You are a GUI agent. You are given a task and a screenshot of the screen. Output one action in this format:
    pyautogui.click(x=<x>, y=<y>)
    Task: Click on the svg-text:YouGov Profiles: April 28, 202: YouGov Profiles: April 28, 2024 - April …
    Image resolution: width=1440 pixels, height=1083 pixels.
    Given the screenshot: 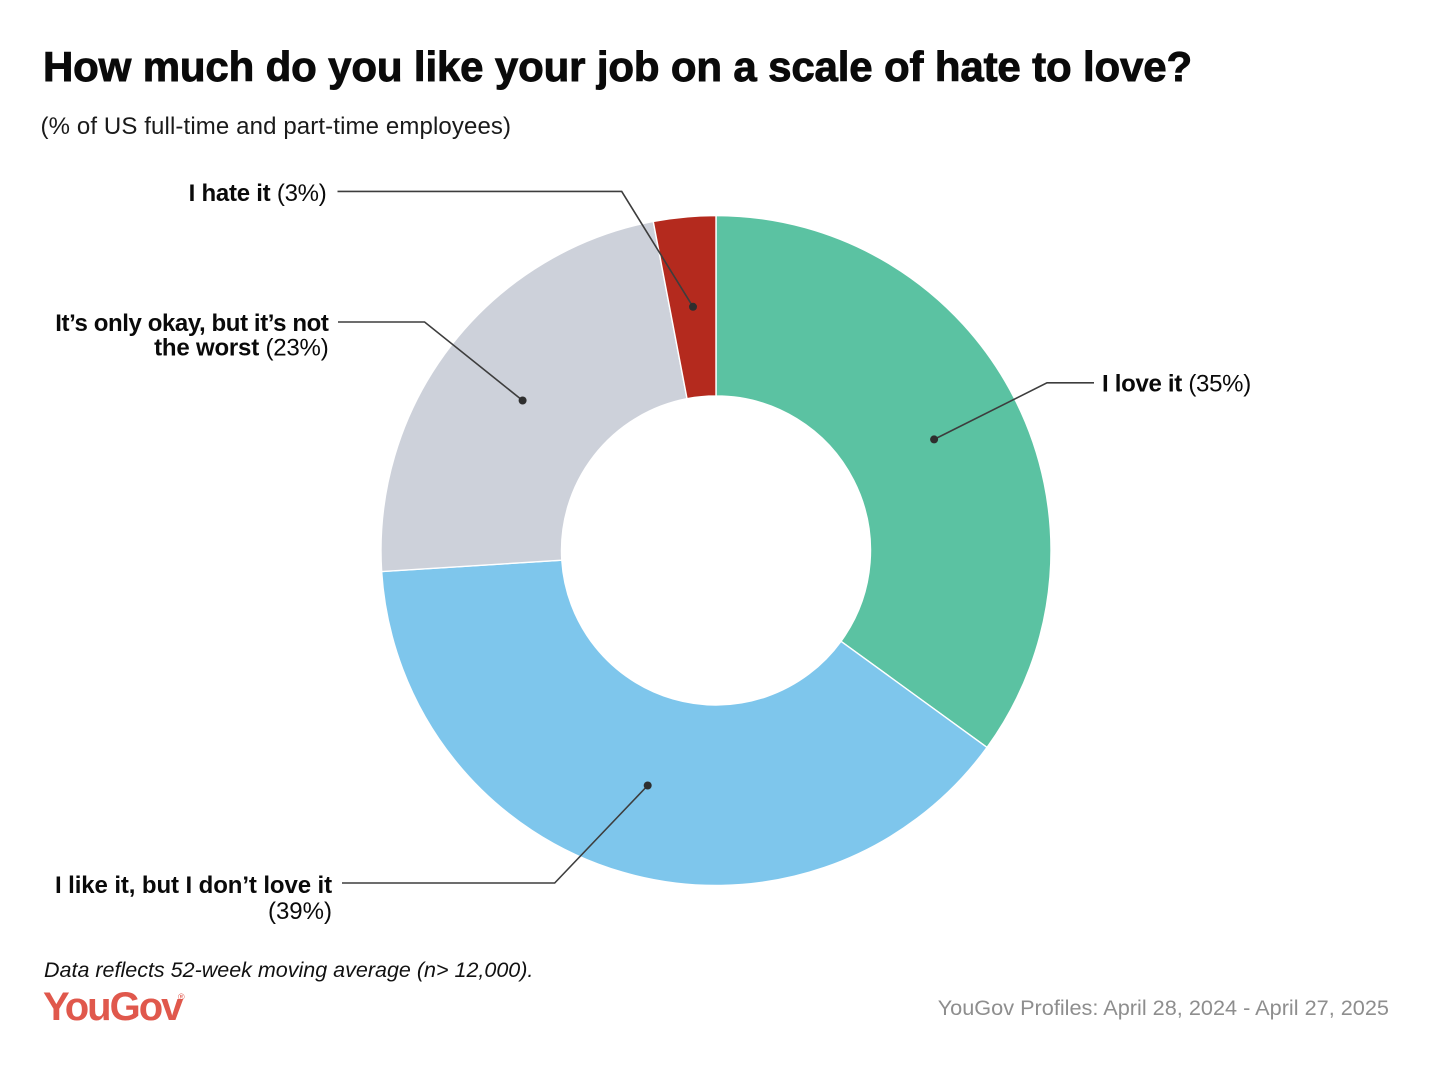 What is the action you would take?
    pyautogui.click(x=1163, y=1007)
    